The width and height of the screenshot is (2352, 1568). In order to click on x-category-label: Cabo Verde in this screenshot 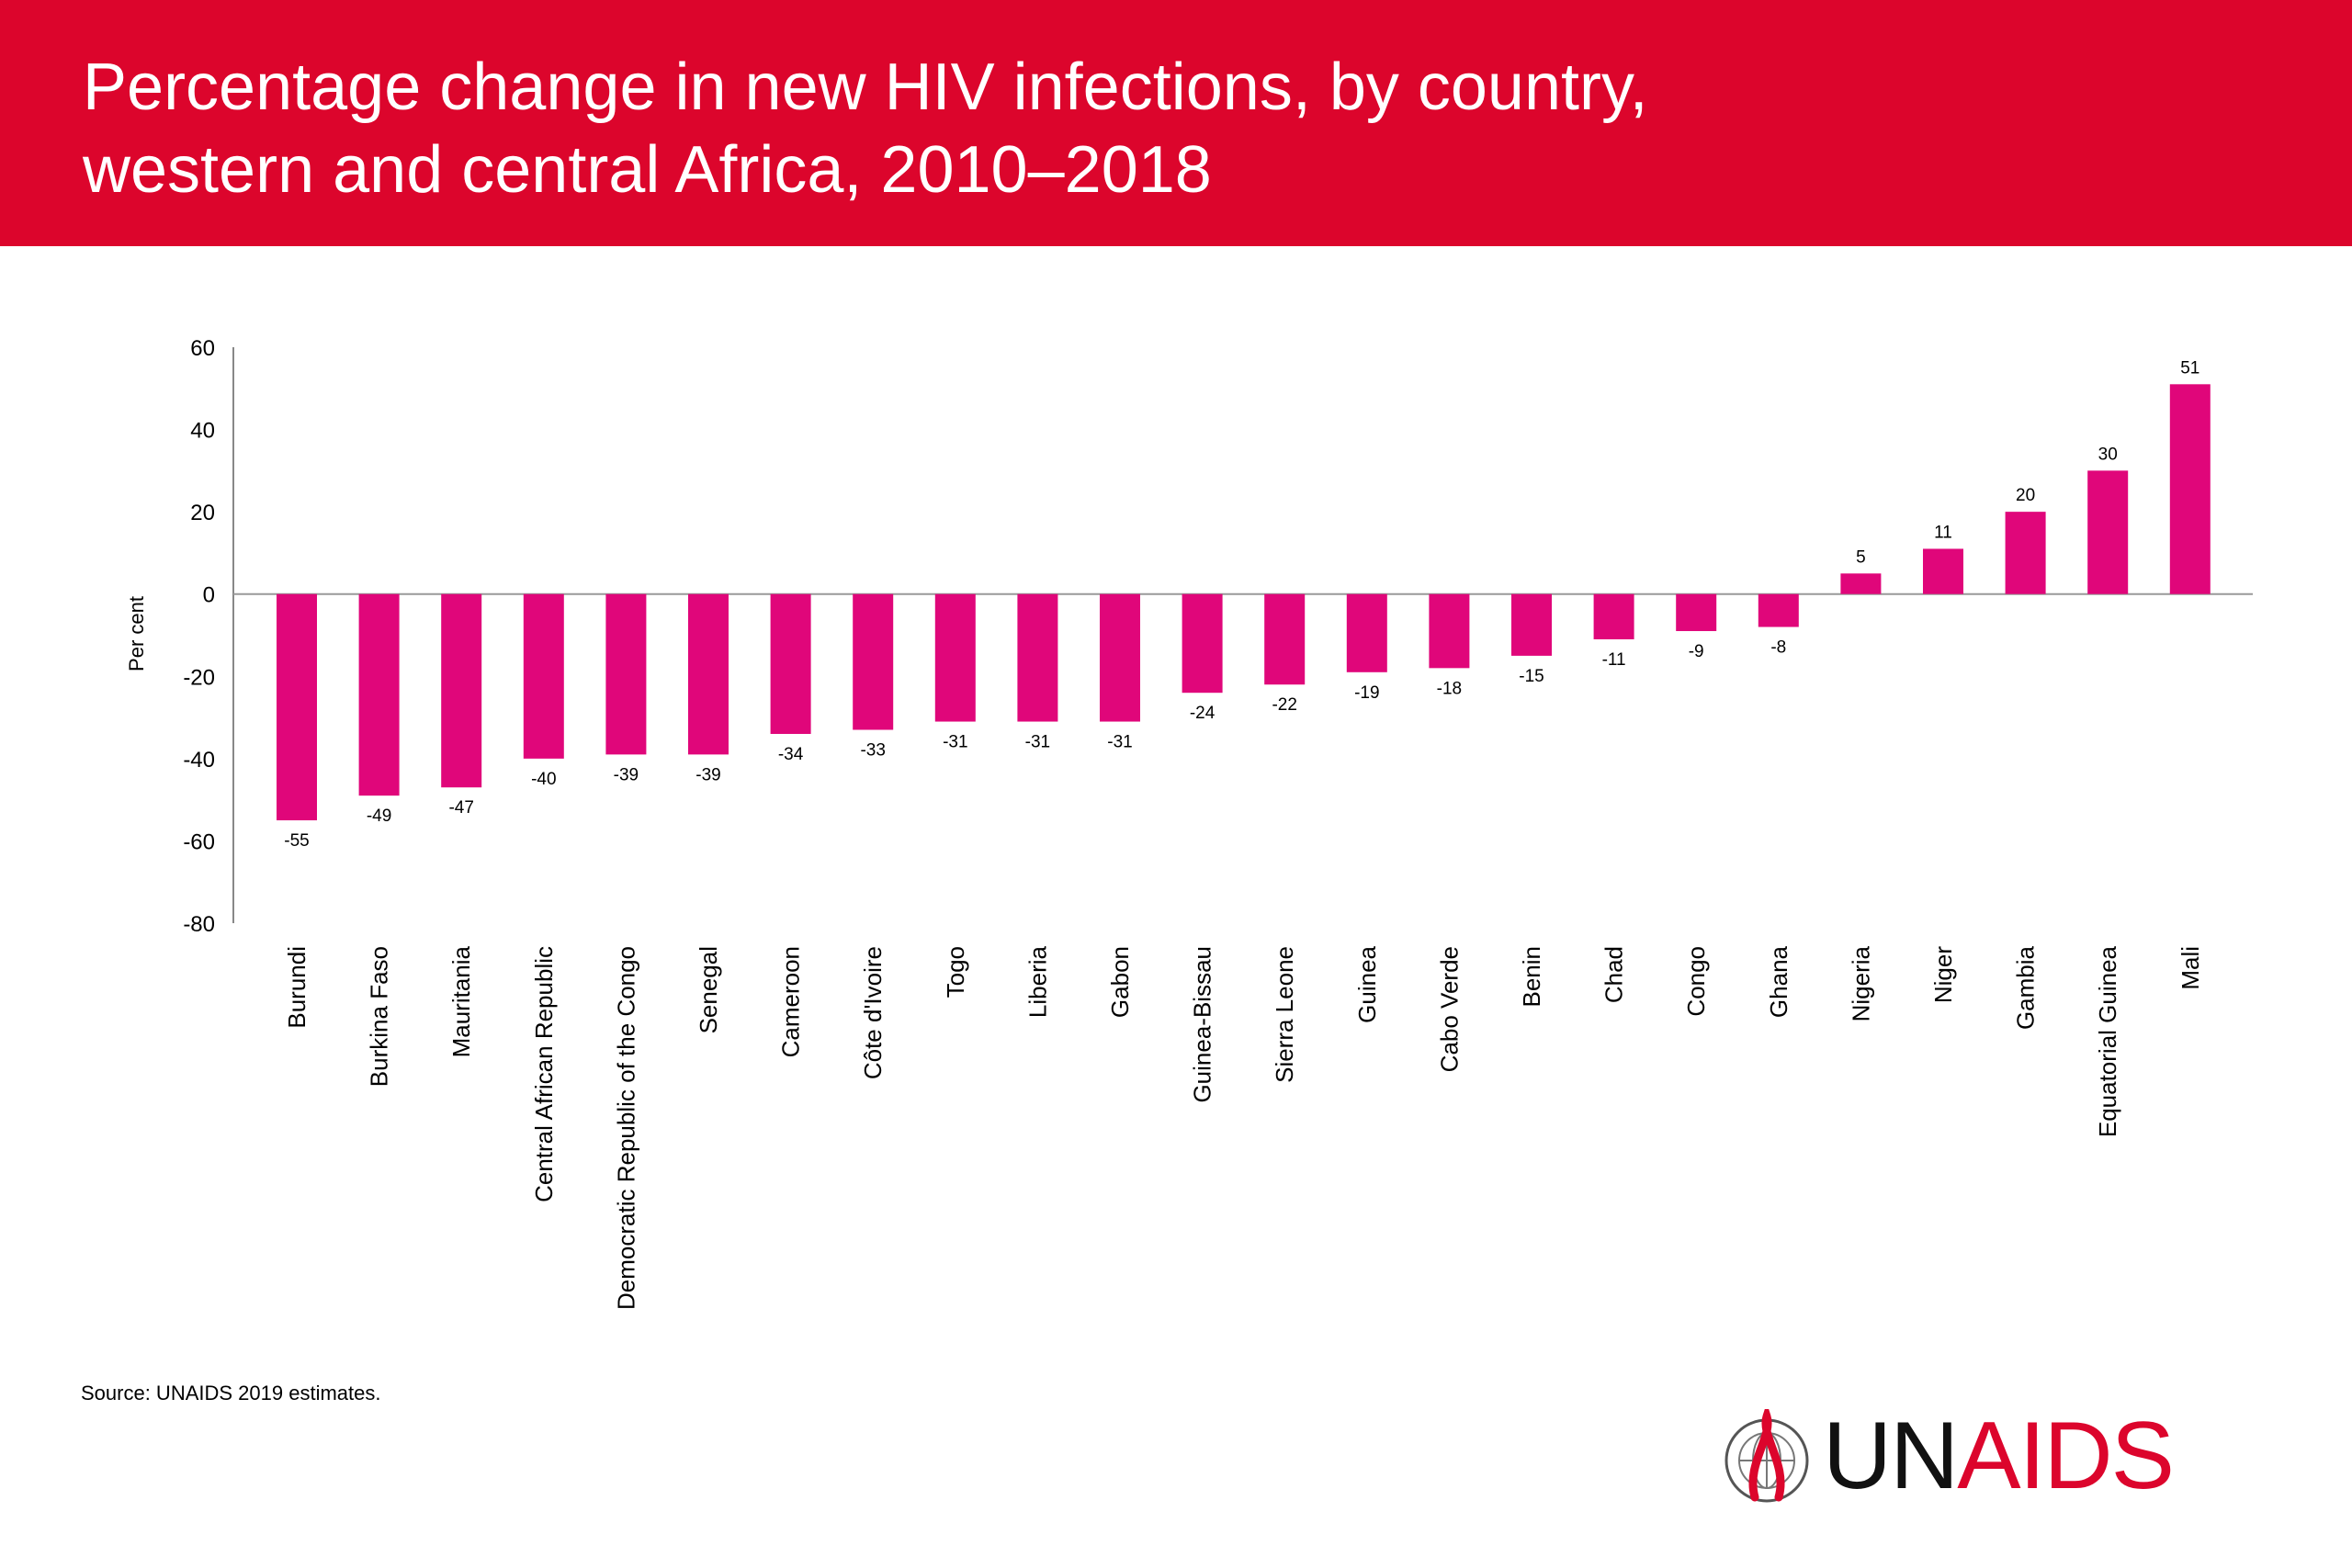, I will do `click(1449, 1009)`.